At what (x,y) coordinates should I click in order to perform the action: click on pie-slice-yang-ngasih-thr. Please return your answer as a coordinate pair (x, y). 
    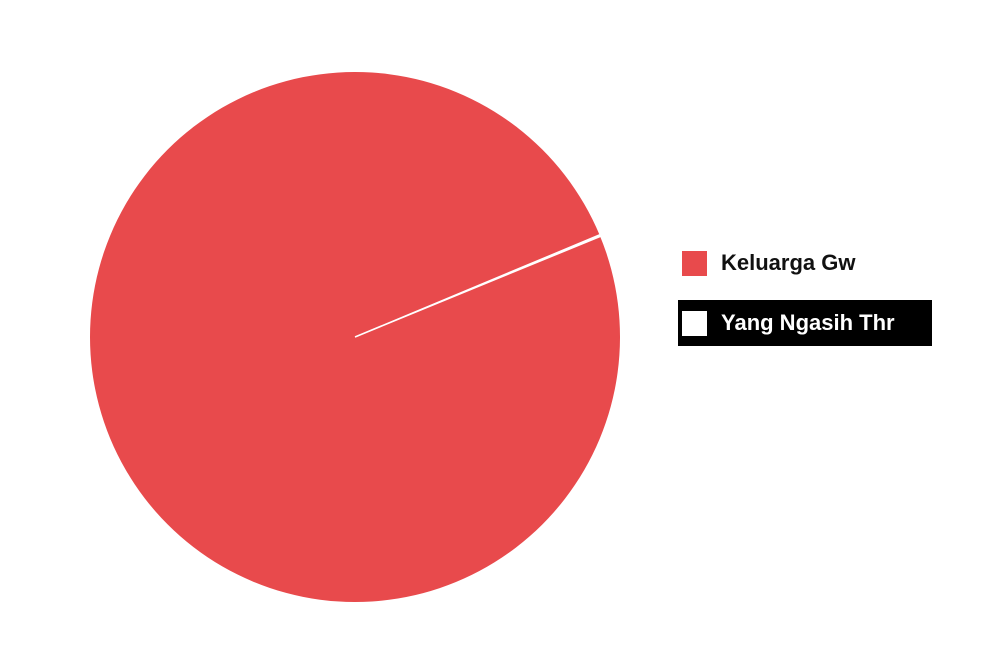
    Looking at the image, I should click on (478, 285).